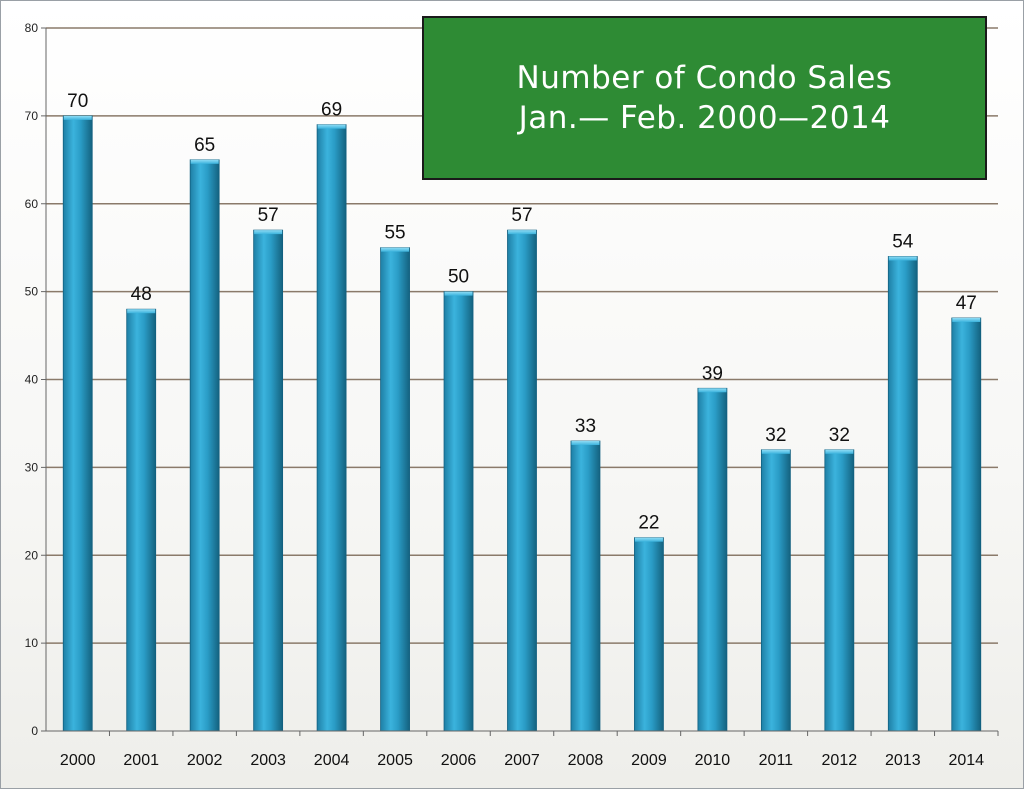 This screenshot has height=789, width=1024. I want to click on y-tick-label: 70, so click(32, 116).